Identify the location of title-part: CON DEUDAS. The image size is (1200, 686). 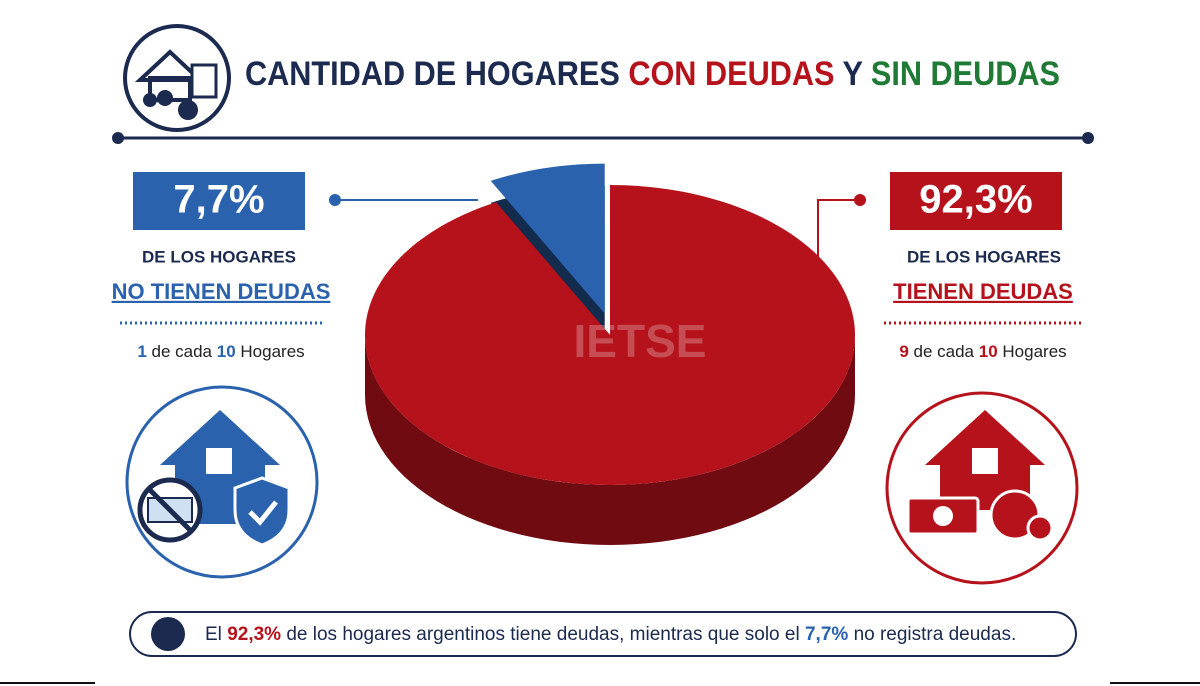
(731, 74).